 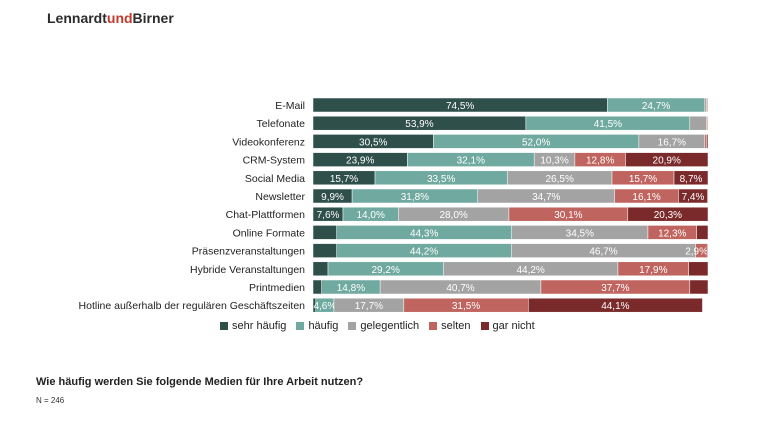 What do you see at coordinates (603, 252) in the screenshot?
I see `data-label: 46,7%` at bounding box center [603, 252].